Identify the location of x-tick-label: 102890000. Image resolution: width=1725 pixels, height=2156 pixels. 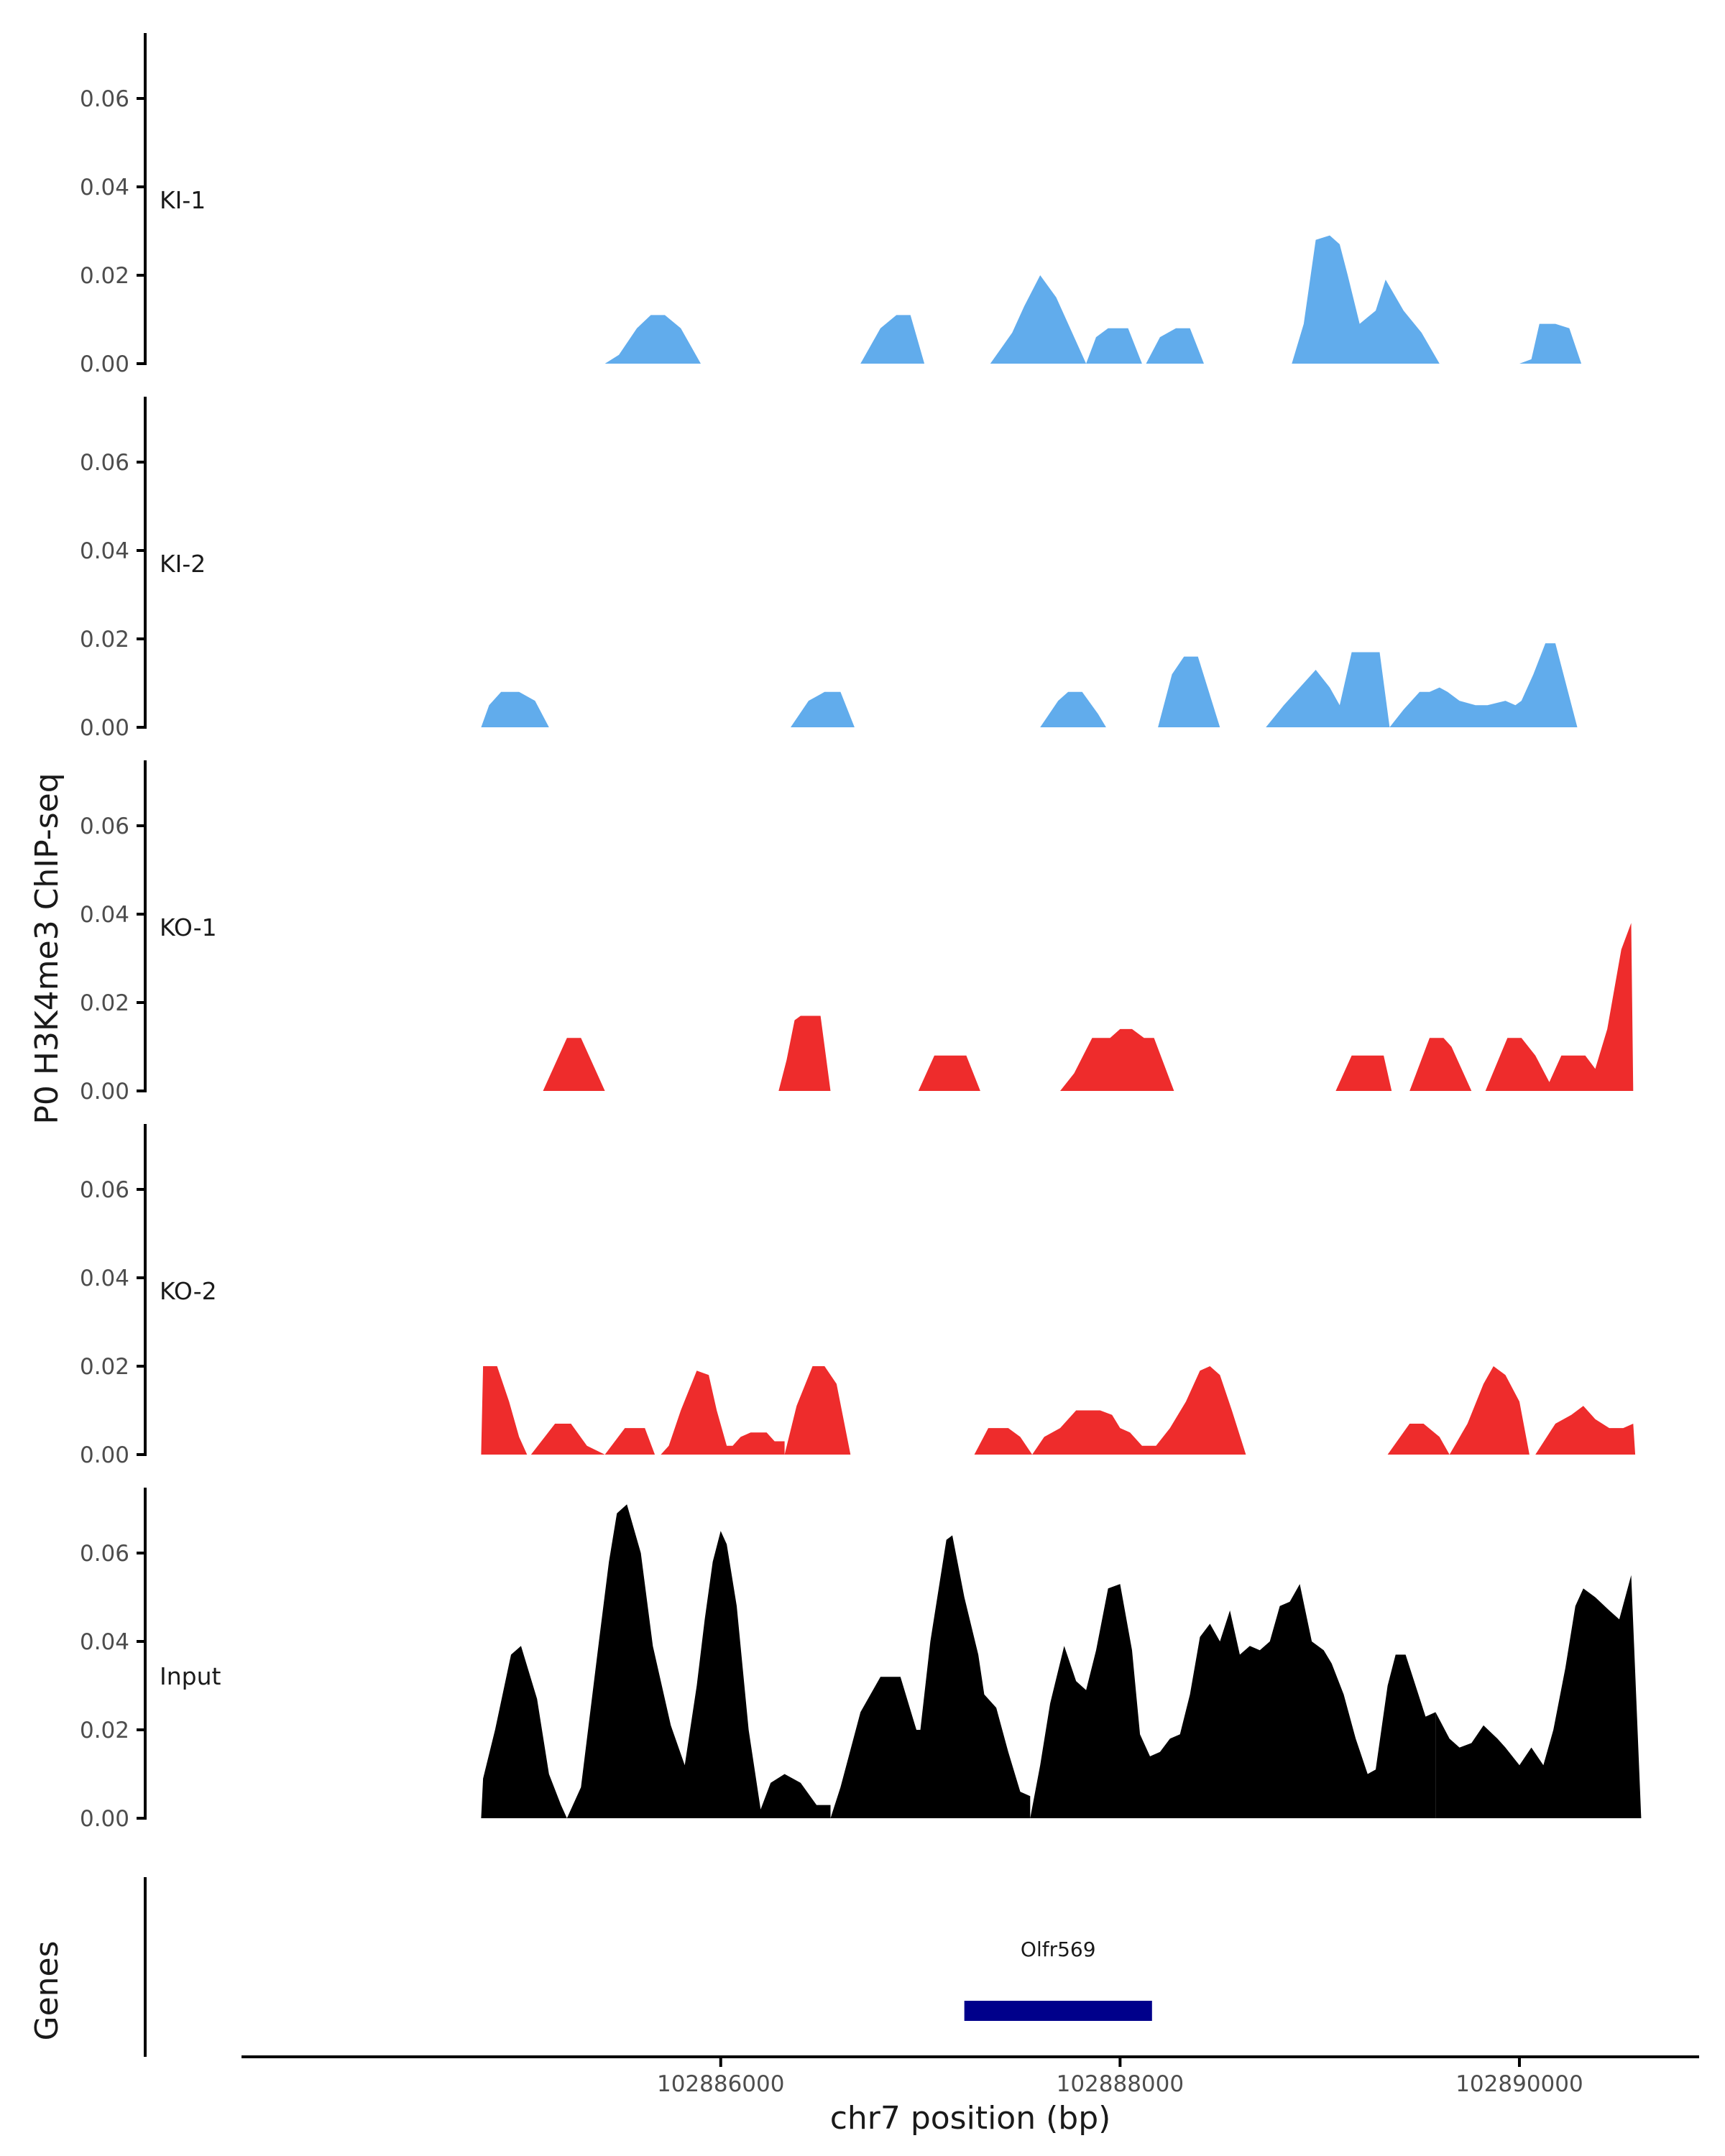
(1519, 2084).